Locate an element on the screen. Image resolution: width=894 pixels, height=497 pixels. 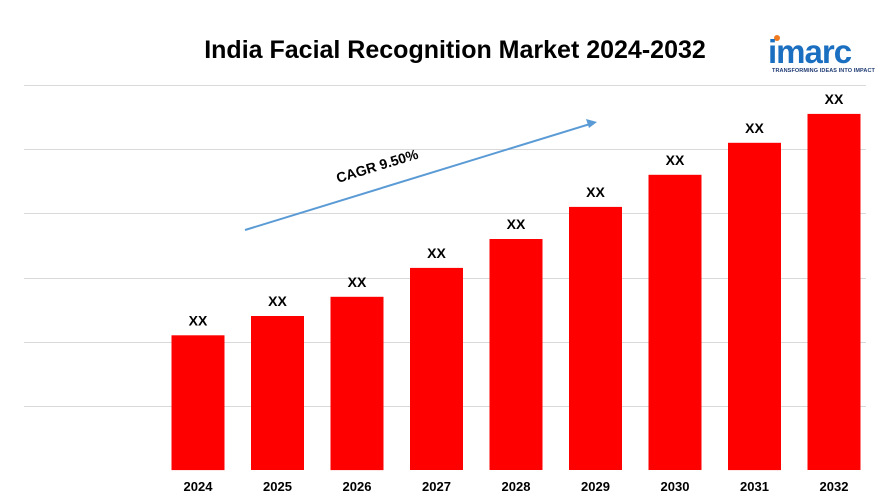
bar-2030 is located at coordinates (675, 322).